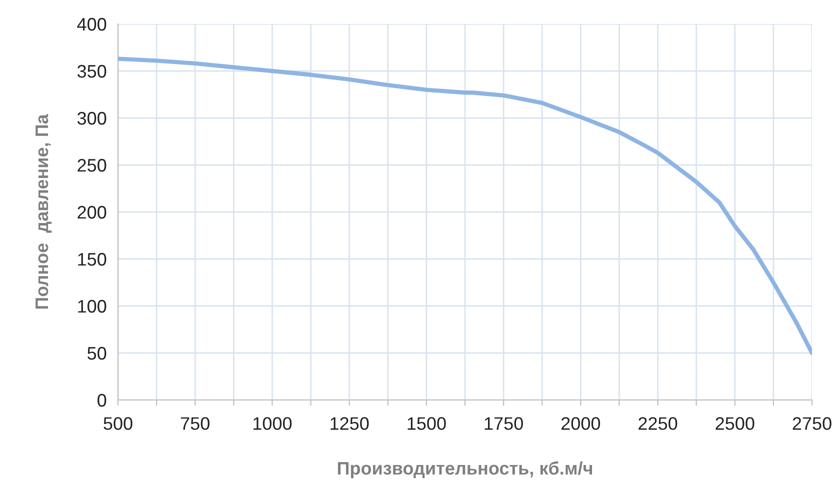  I want to click on x-tick-label: 750, so click(195, 423).